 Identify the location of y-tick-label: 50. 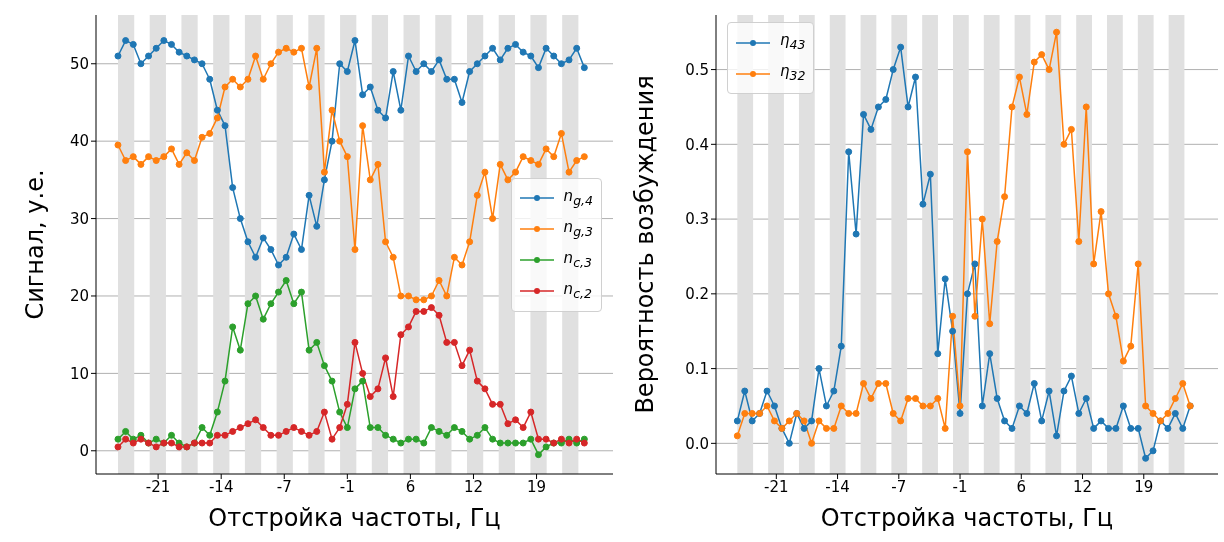
(79, 64).